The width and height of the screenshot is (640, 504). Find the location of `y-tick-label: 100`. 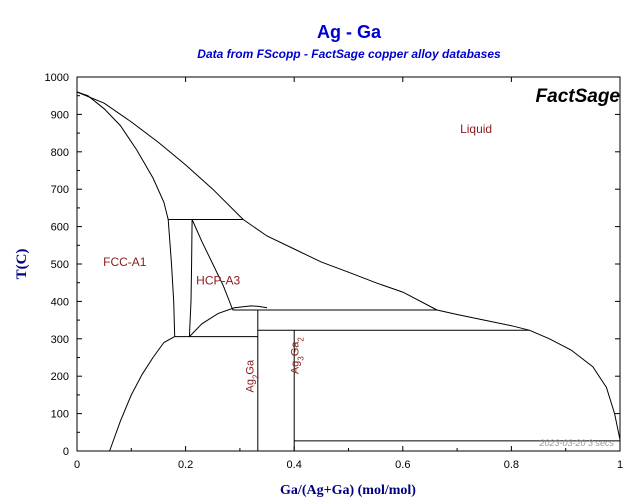

y-tick-label: 100 is located at coordinates (60, 415).